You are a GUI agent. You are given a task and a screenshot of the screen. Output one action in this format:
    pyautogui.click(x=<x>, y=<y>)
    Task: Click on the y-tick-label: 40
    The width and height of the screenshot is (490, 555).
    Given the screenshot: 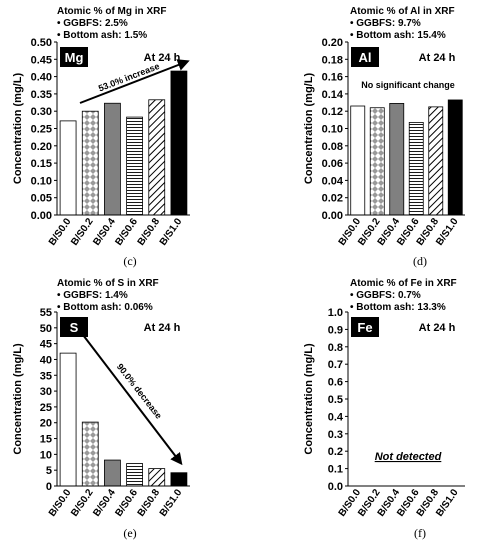 What is the action you would take?
    pyautogui.click(x=46, y=360)
    